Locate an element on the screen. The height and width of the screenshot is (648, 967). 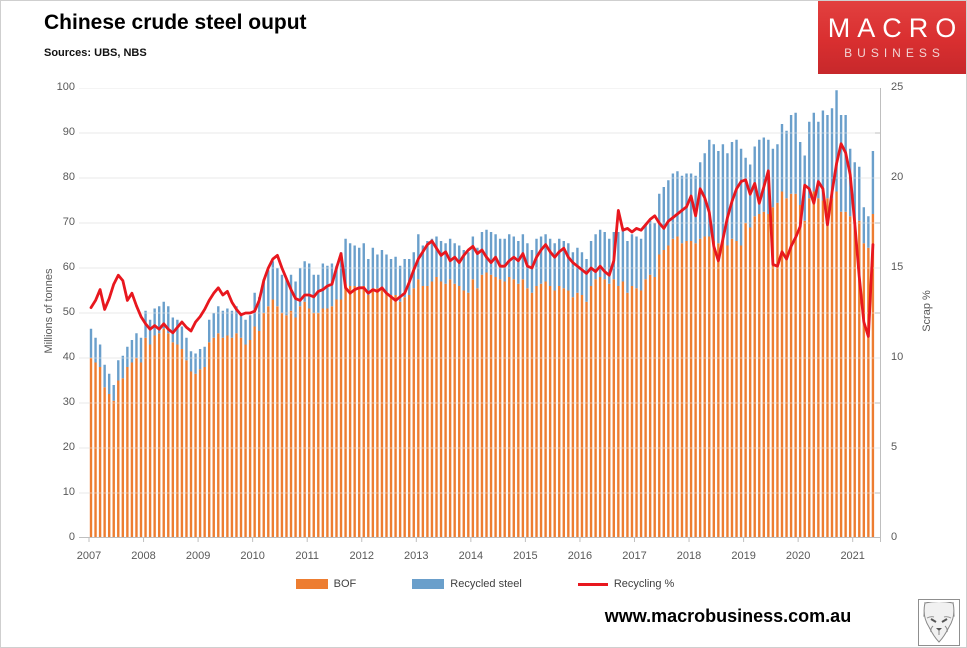
x-axis-year-label: 2012 is located at coordinates (361, 556).